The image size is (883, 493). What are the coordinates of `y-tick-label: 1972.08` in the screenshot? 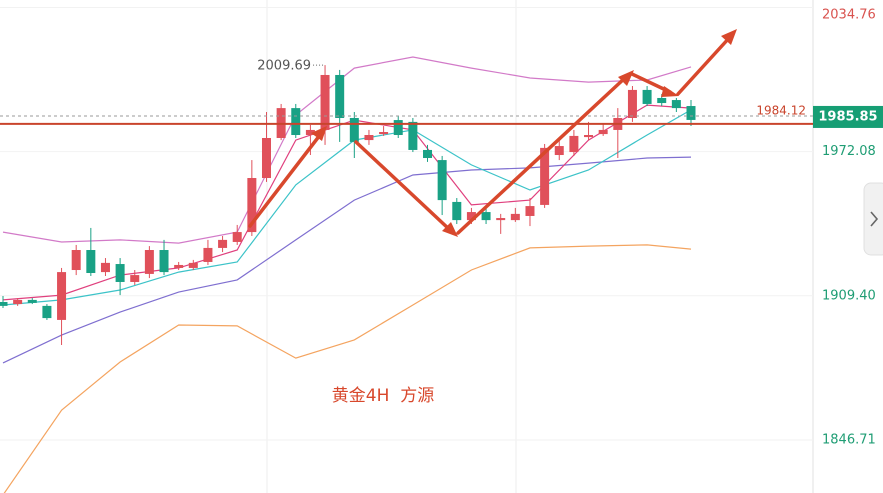 It's located at (849, 151).